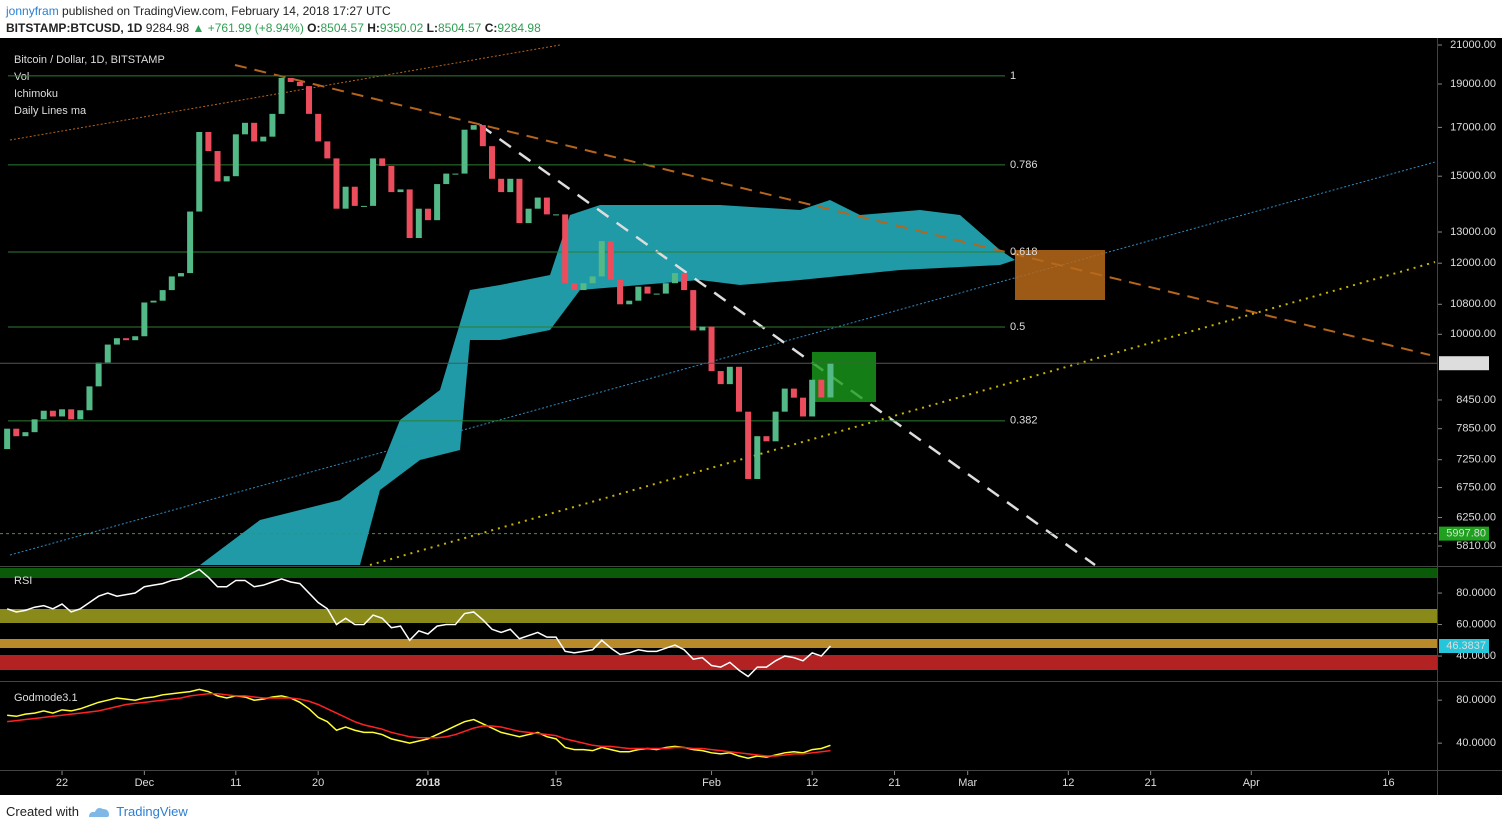 This screenshot has width=1502, height=828. What do you see at coordinates (373, 28) in the screenshot?
I see `h-label: H:` at bounding box center [373, 28].